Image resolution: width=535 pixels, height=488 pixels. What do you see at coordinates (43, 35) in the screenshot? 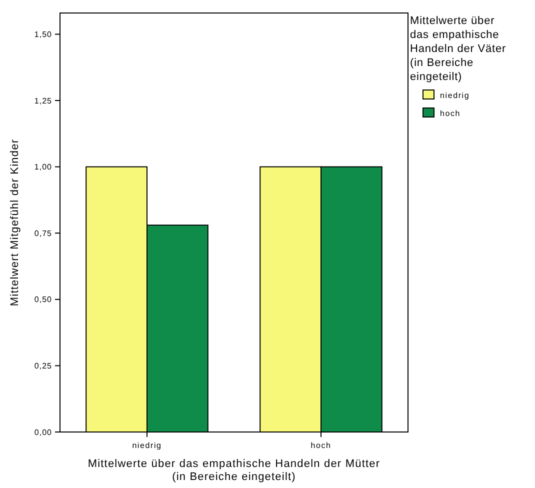
I see `y-tick-label: 1,50` at bounding box center [43, 35].